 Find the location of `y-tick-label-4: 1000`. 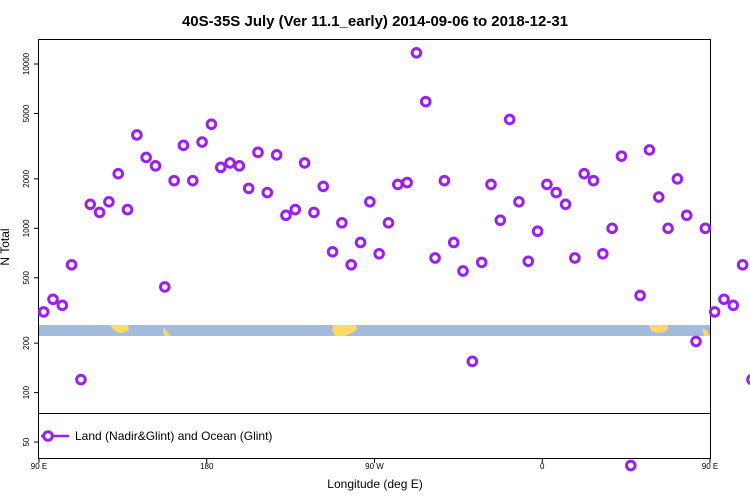

y-tick-label-4: 1000 is located at coordinates (26, 228).